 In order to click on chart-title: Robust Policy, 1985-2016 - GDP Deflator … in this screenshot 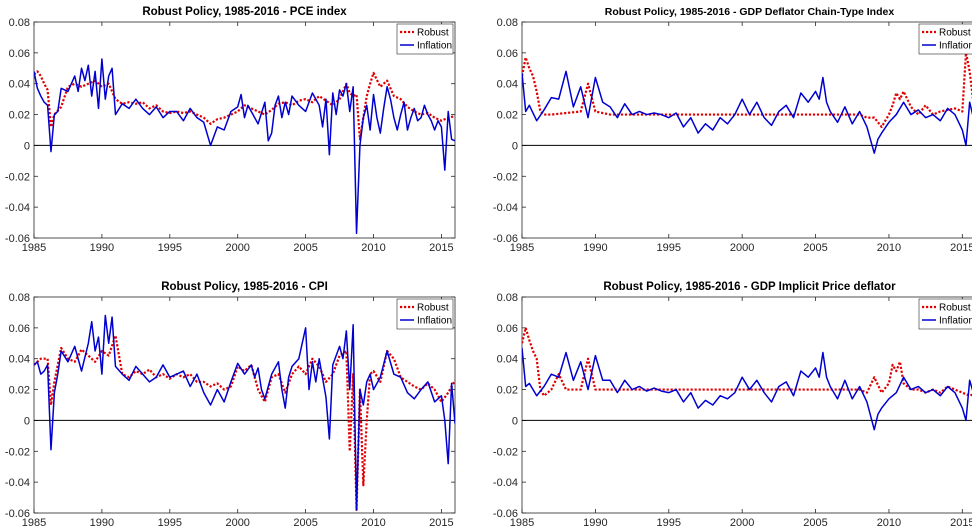, I will do `click(750, 12)`.